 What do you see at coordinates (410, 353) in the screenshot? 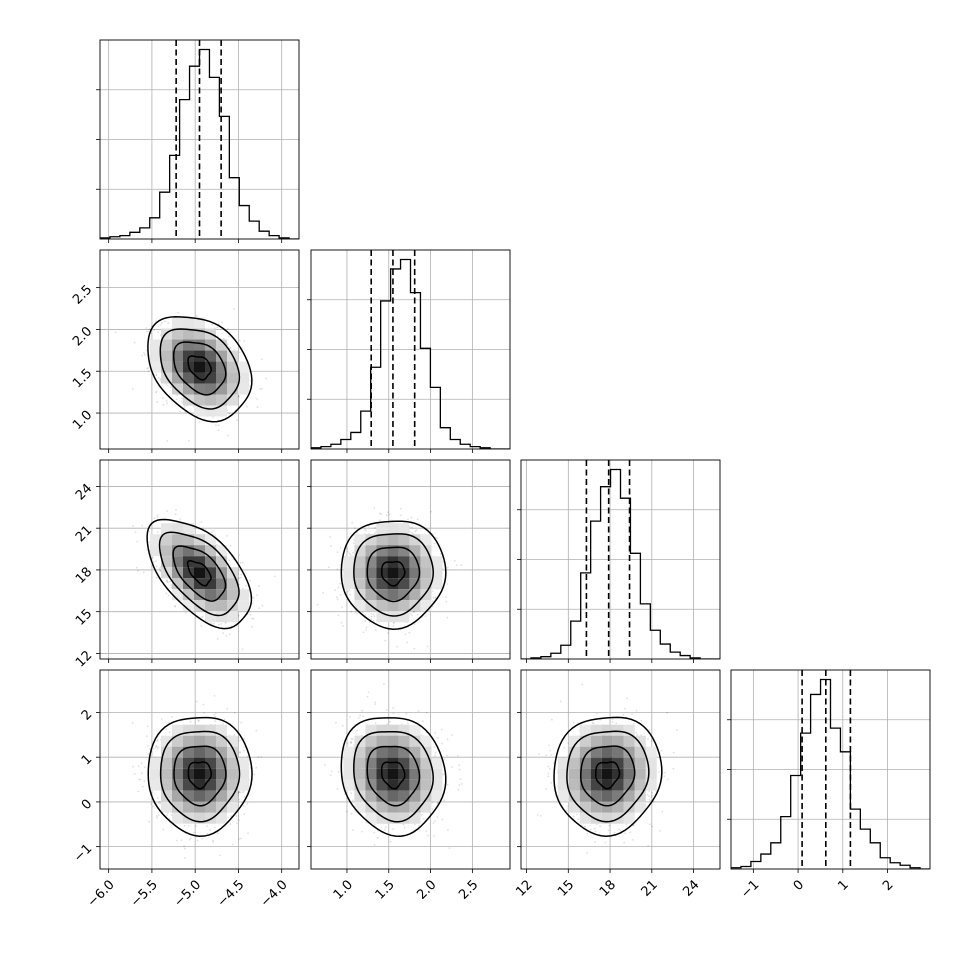
I see `histogram-step` at bounding box center [410, 353].